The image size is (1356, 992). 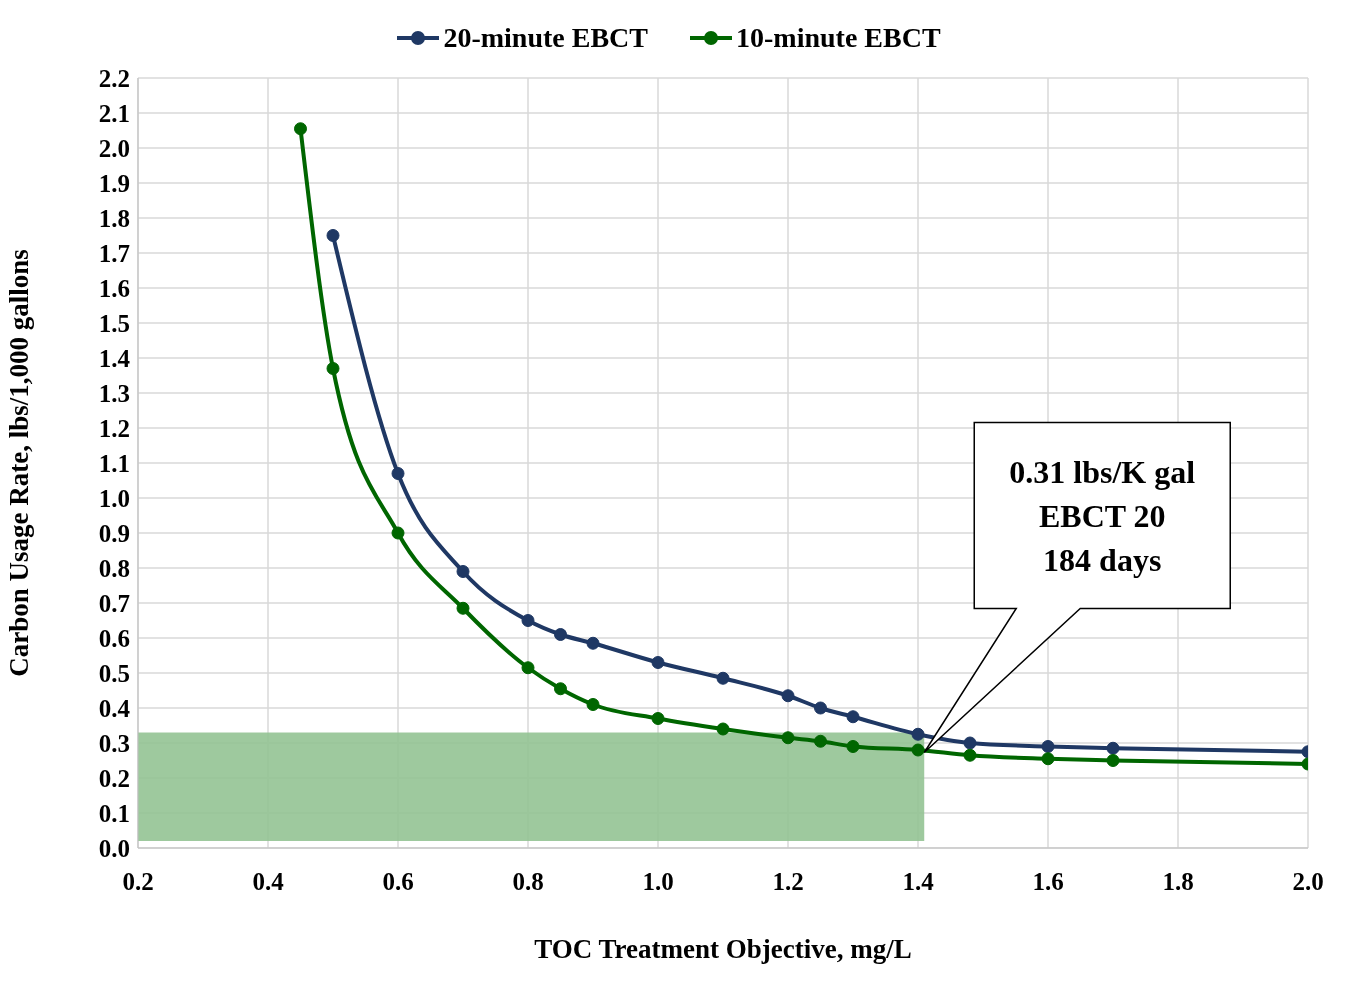 What do you see at coordinates (114, 568) in the screenshot?
I see `y-tick-label: 0.8` at bounding box center [114, 568].